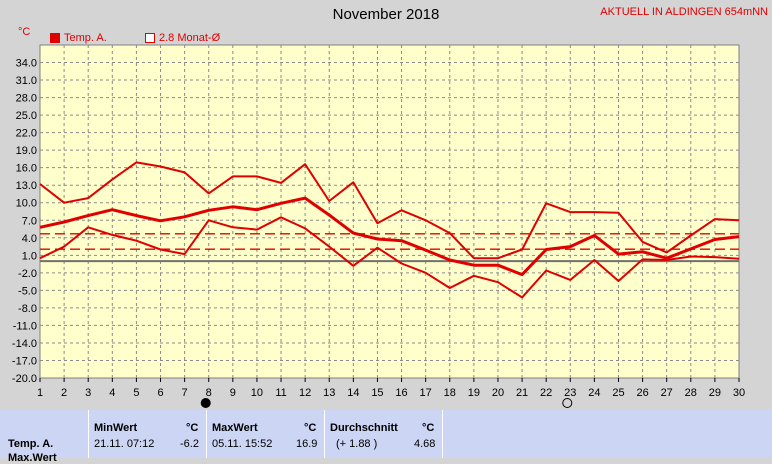 The height and width of the screenshot is (464, 772). I want to click on stats-header-min: MinWert, so click(116, 428).